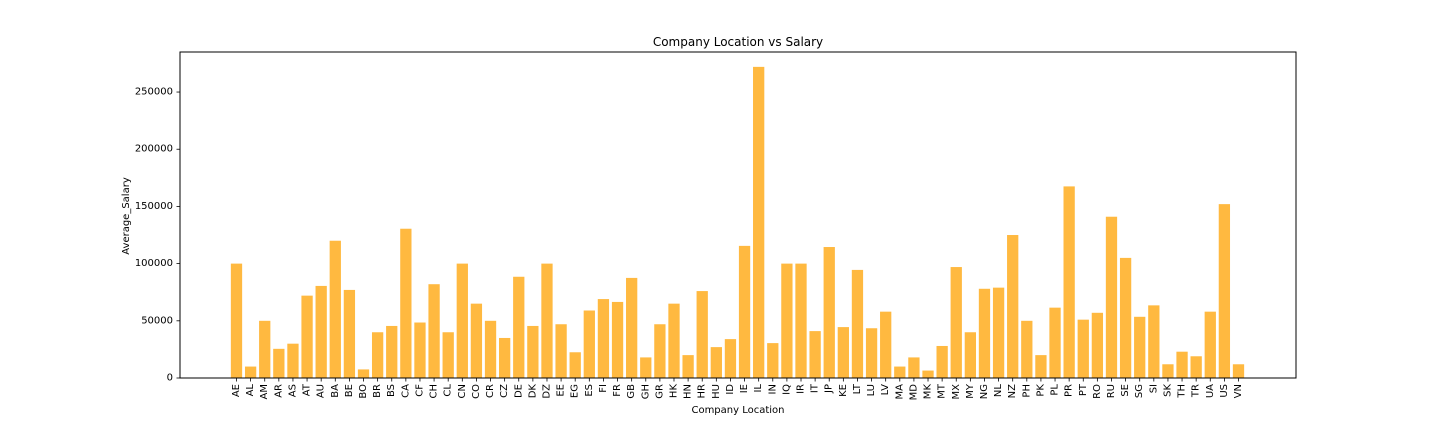 Image resolution: width=1440 pixels, height=436 pixels. I want to click on bar-ir, so click(801, 320).